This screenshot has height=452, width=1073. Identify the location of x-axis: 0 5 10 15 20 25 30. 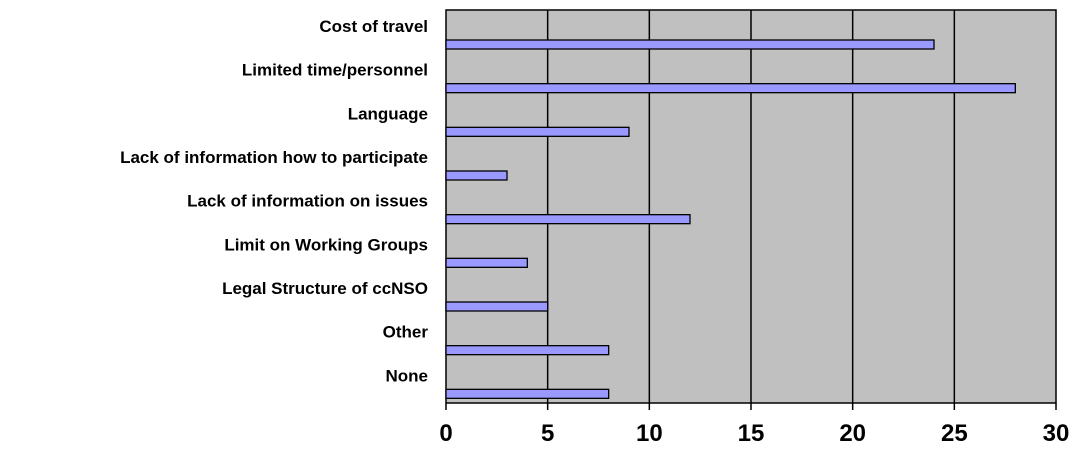
(754, 425).